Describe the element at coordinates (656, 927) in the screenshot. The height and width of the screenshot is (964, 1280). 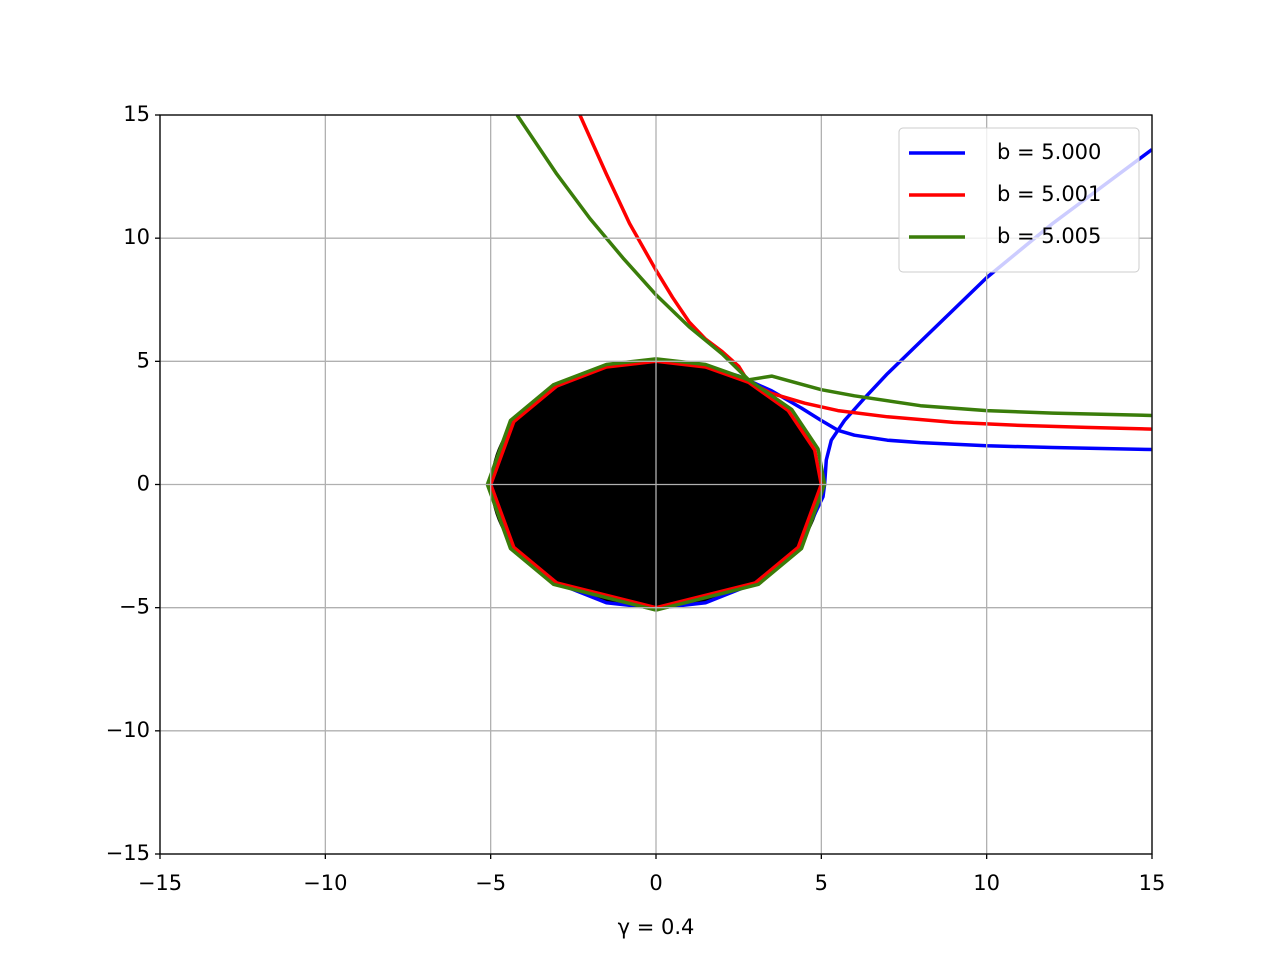
I see `x-axis-label: γ = 0.4` at that location.